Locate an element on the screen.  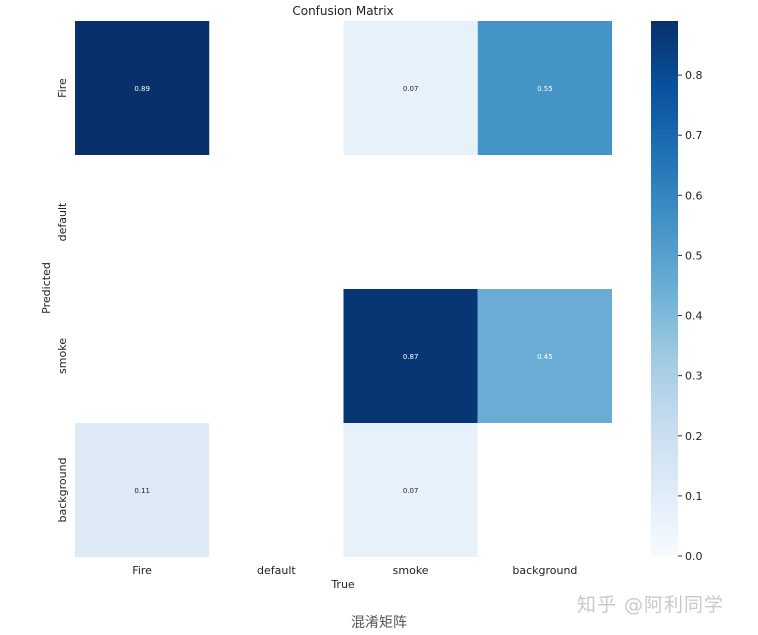
y-axis-label: Predicted is located at coordinates (46, 288).